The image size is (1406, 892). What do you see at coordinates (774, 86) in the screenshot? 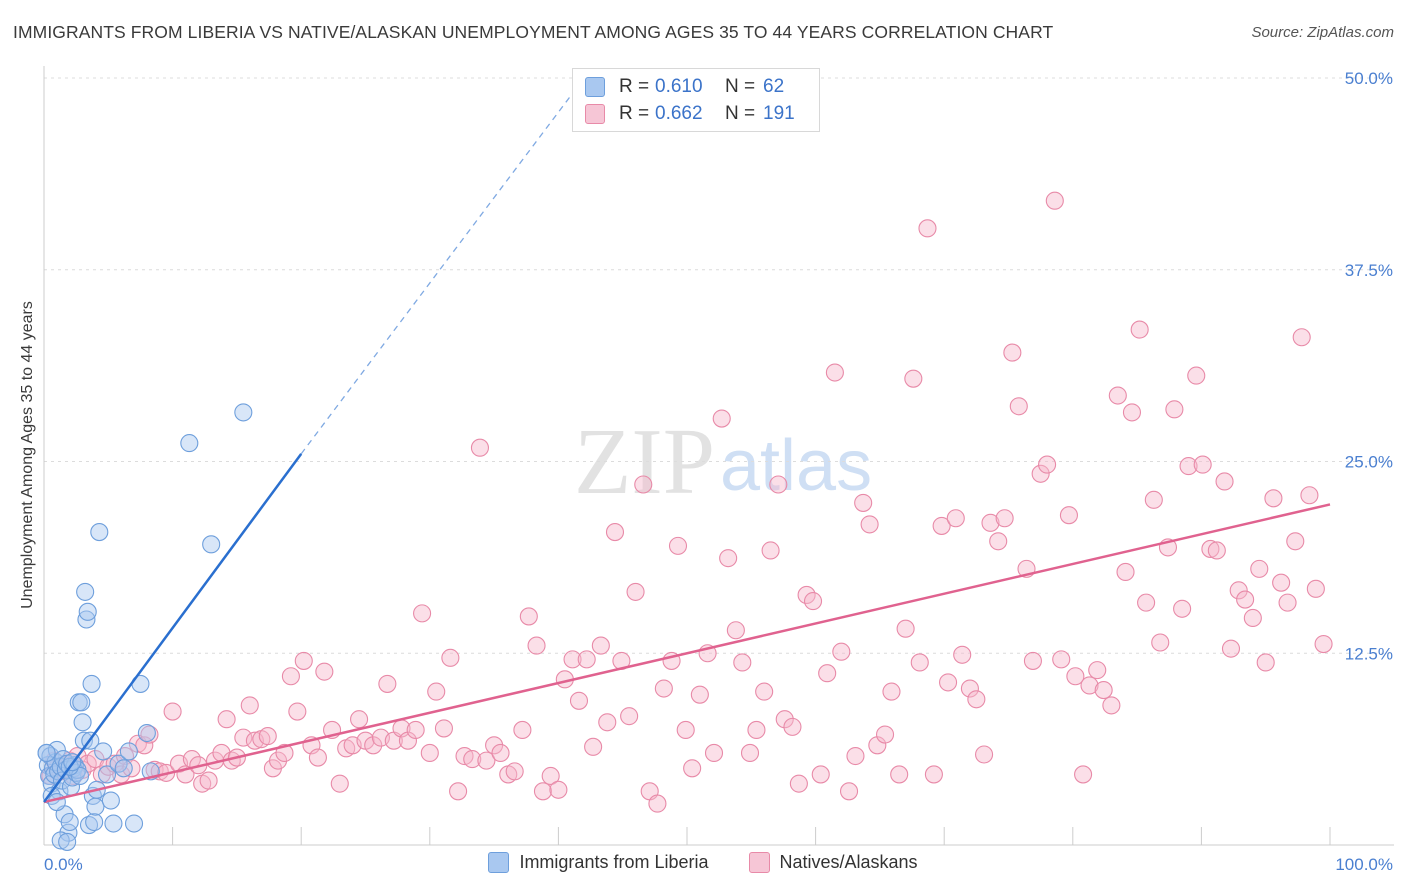
I see `legend-n-value: 62` at bounding box center [774, 86].